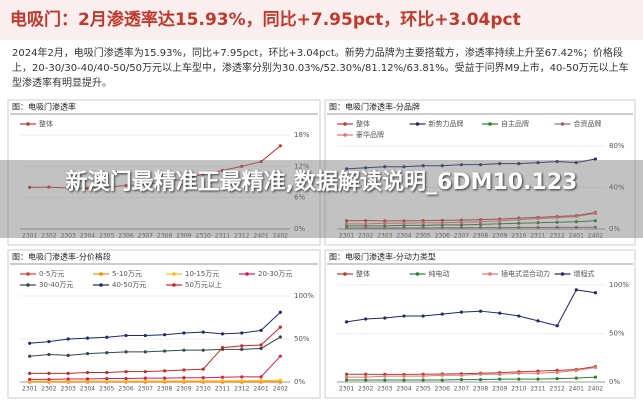 The height and width of the screenshot is (400, 643). I want to click on legend-label: 增程式, so click(584, 273).